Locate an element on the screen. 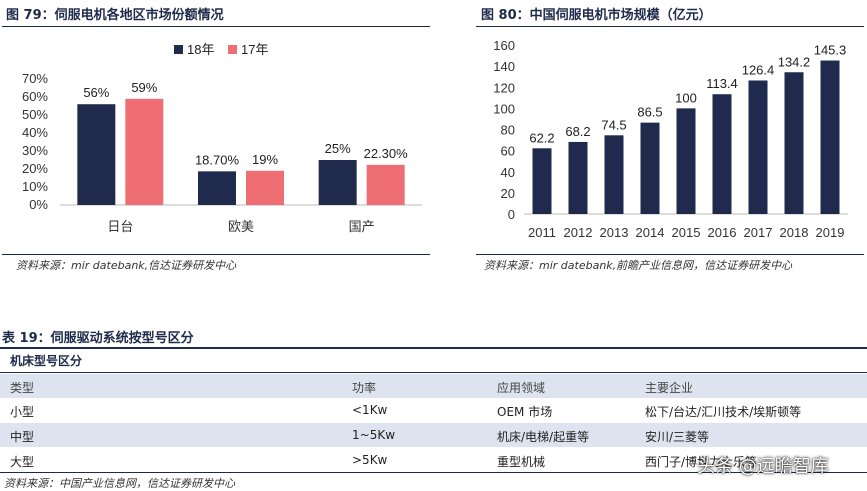 The height and width of the screenshot is (491, 867). cell-type: 大型 is located at coordinates (22, 462).